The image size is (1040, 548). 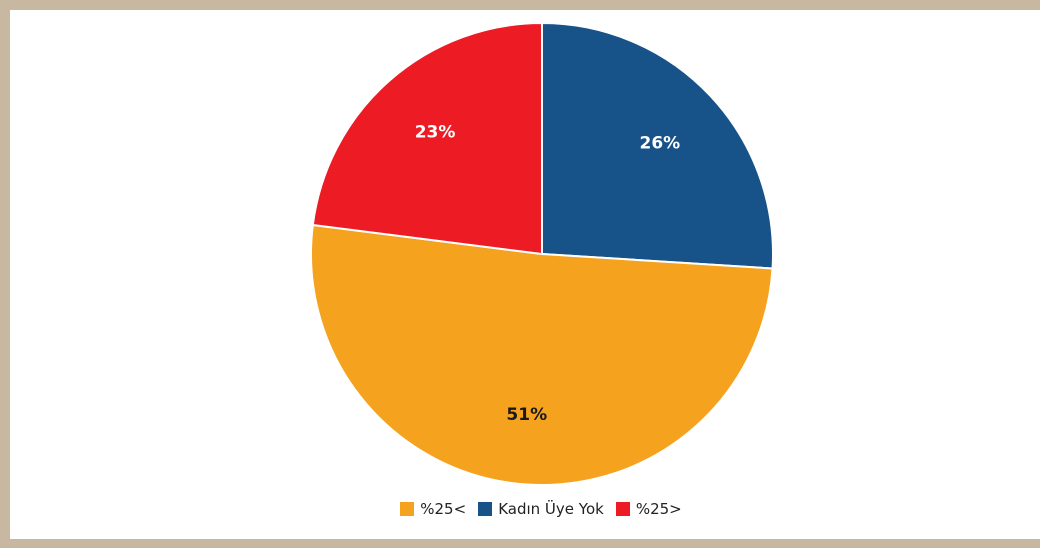 What do you see at coordinates (660, 143) in the screenshot?
I see `pie-label-no-women: 26%` at bounding box center [660, 143].